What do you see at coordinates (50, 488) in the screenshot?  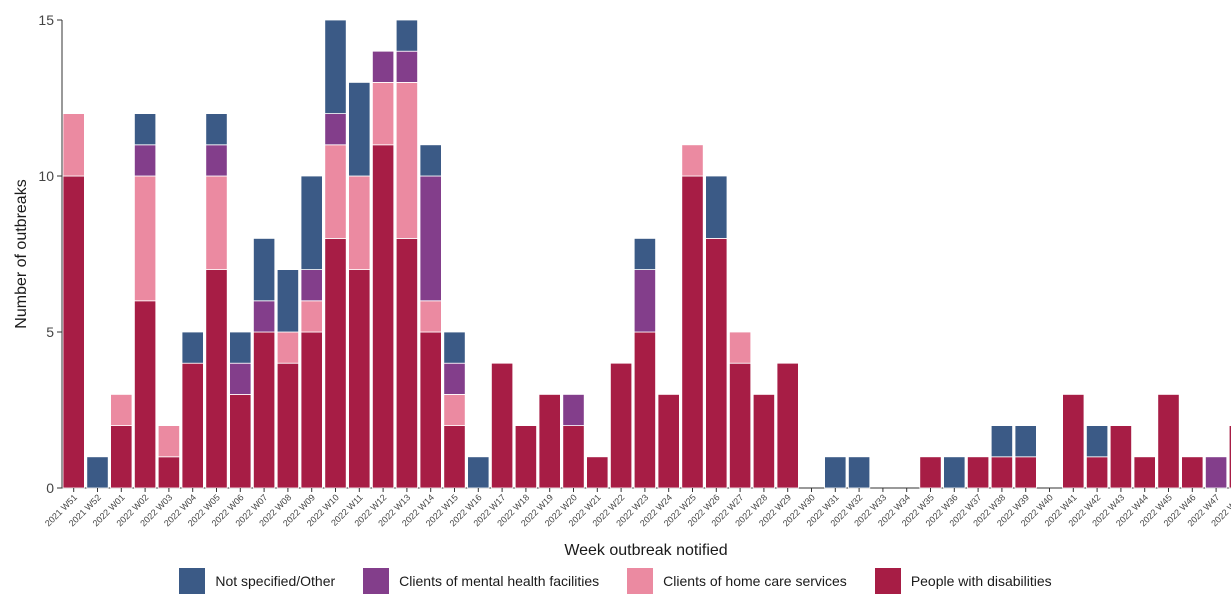 I see `y-tick-label: 0` at bounding box center [50, 488].